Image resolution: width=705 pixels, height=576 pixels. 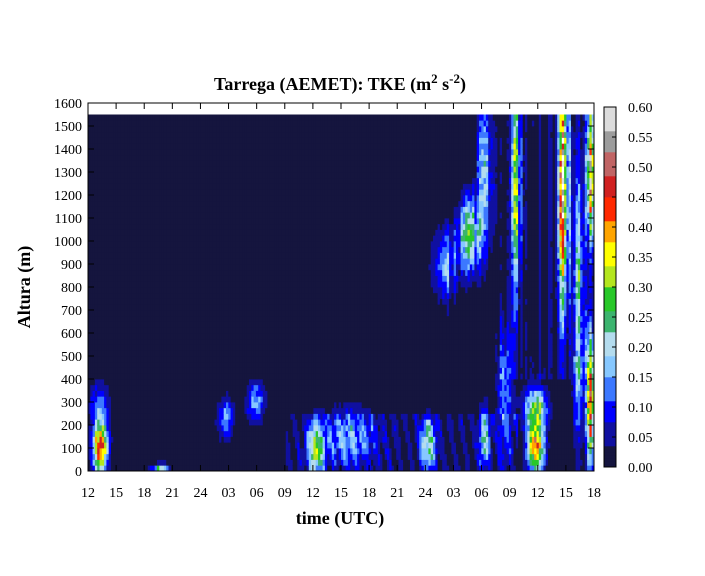 What do you see at coordinates (68, 242) in the screenshot?
I see `y-tick-label: 1000` at bounding box center [68, 242].